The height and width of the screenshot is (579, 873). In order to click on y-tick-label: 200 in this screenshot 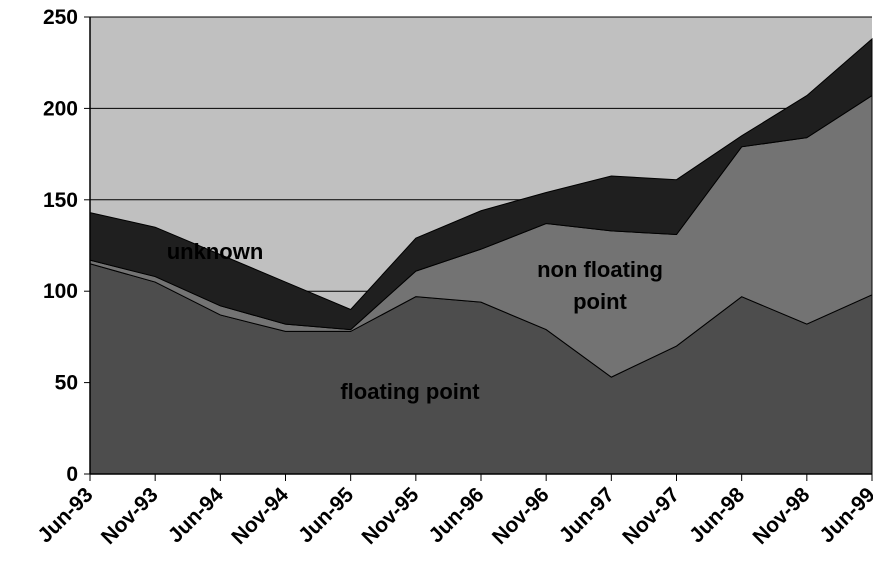, I will do `click(60, 108)`.